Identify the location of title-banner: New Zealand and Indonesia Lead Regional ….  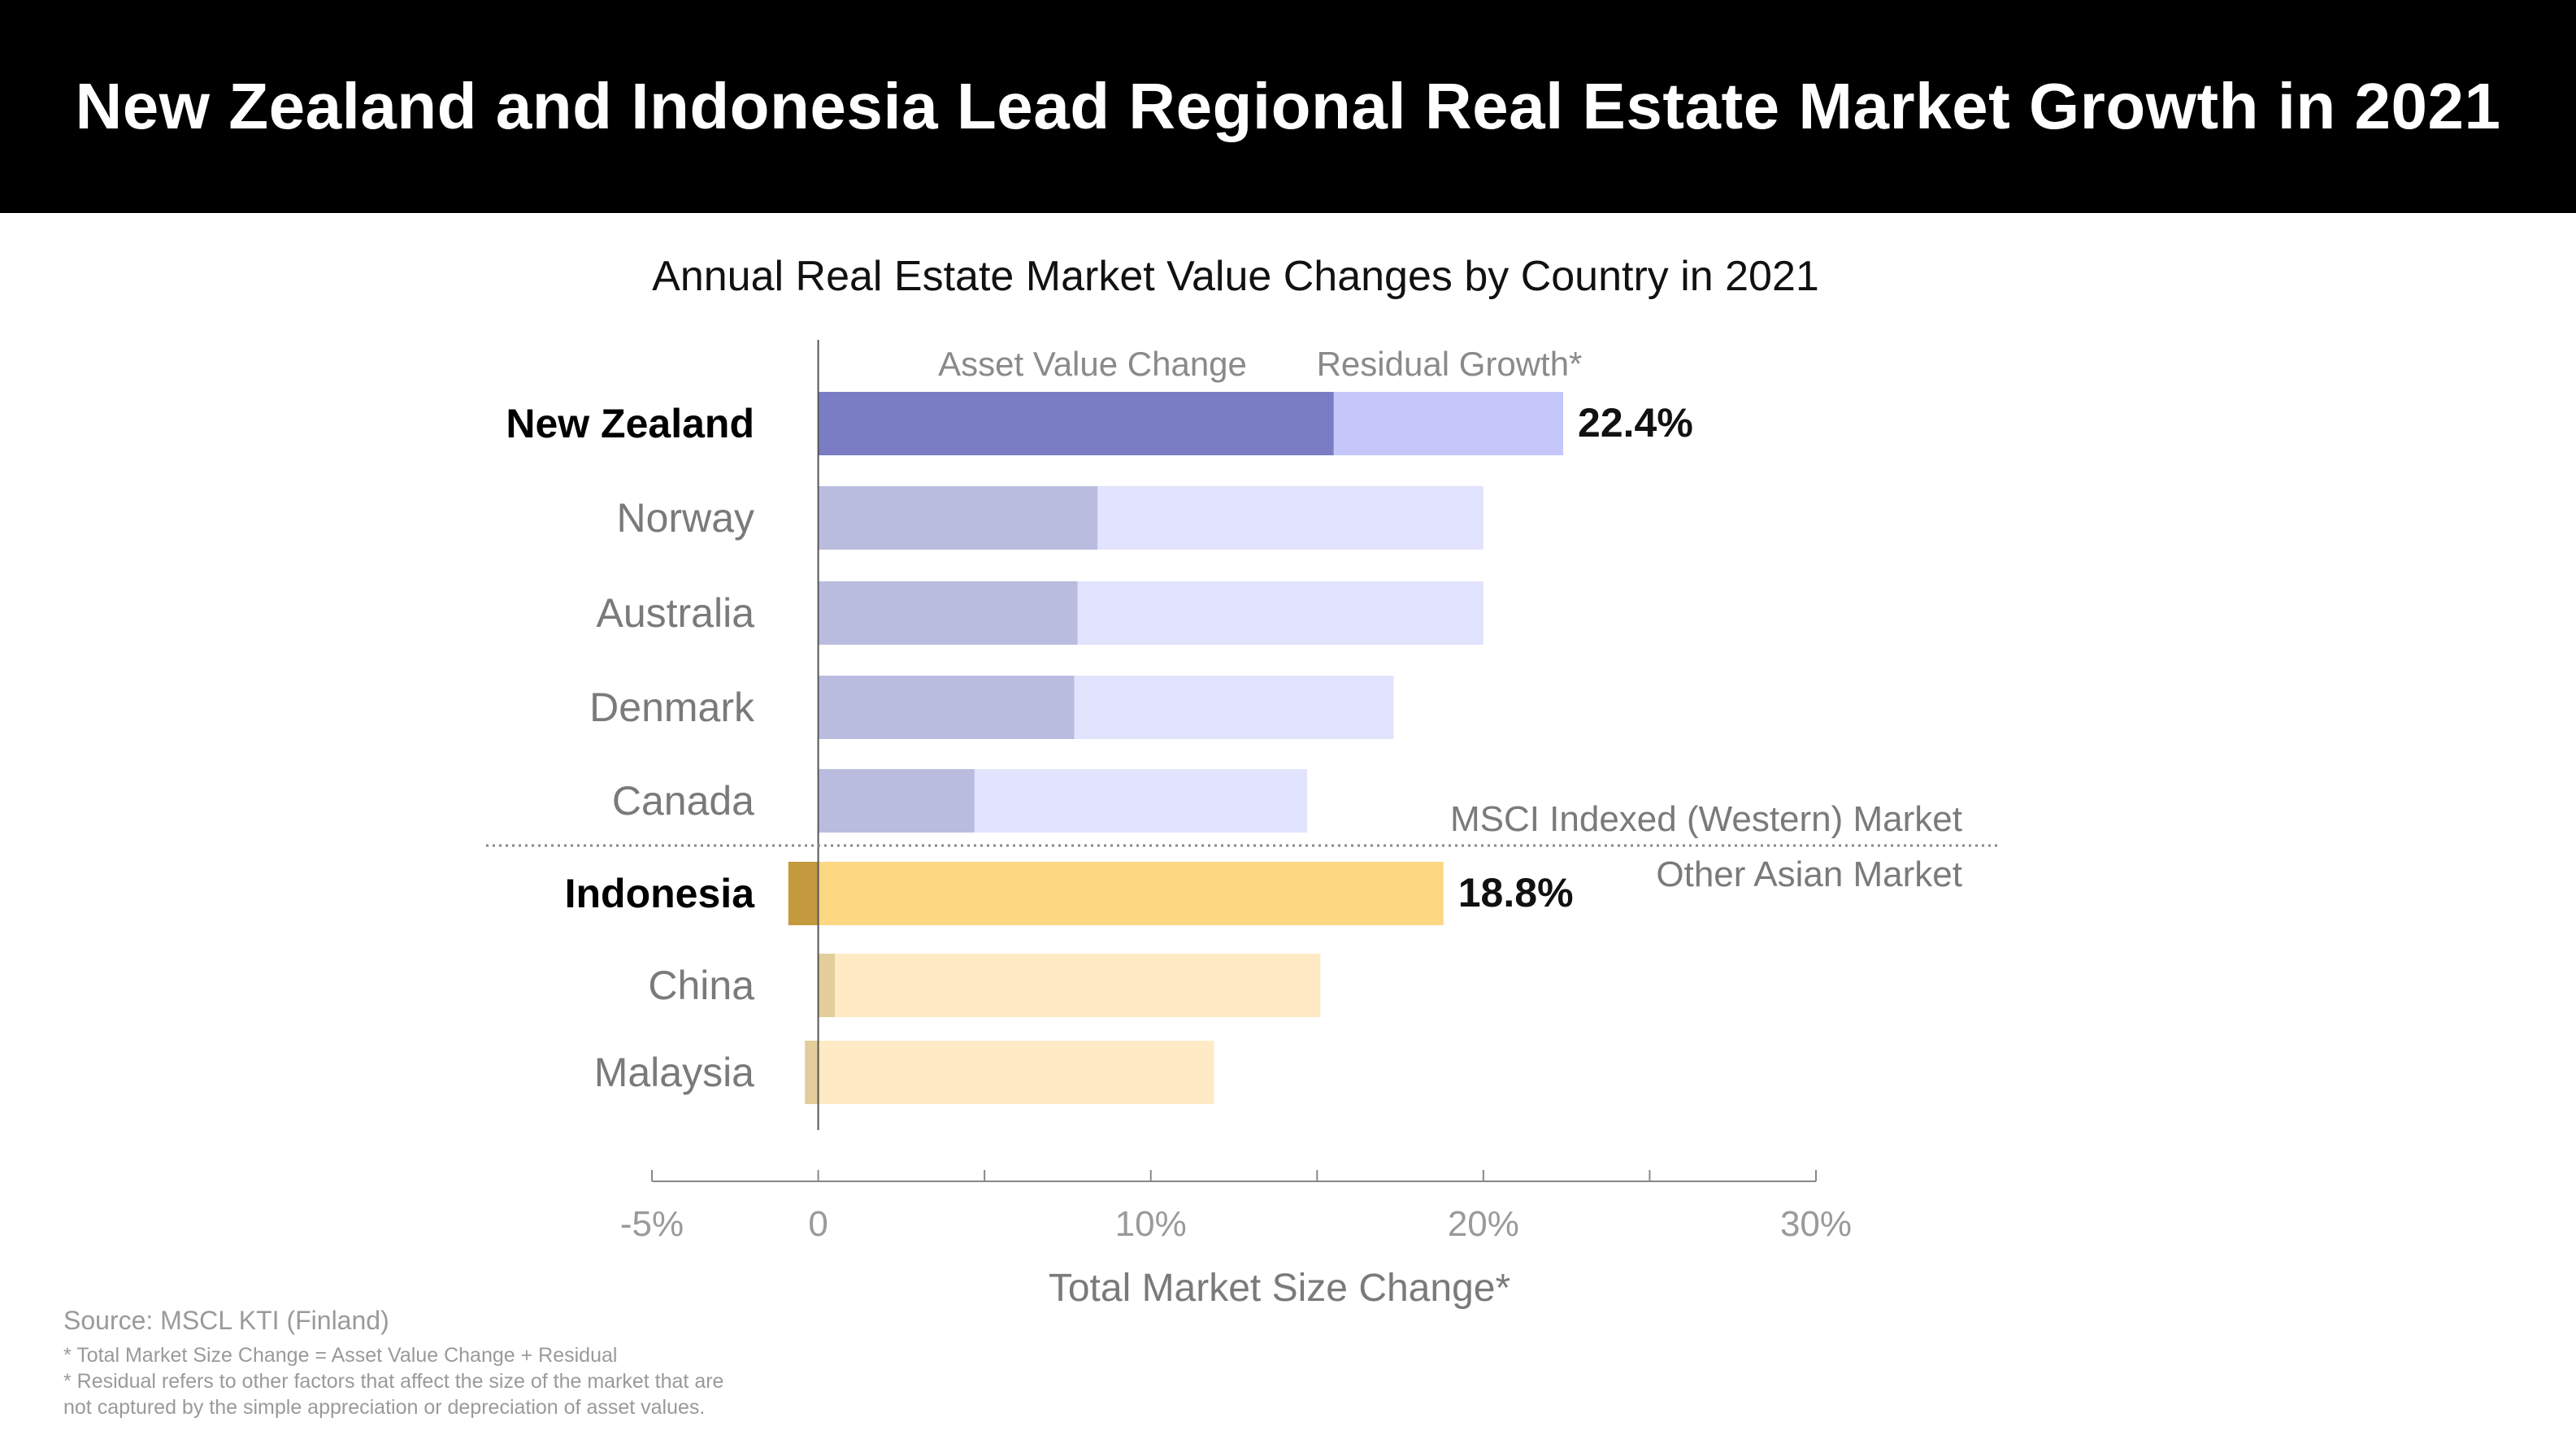
(1288, 106).